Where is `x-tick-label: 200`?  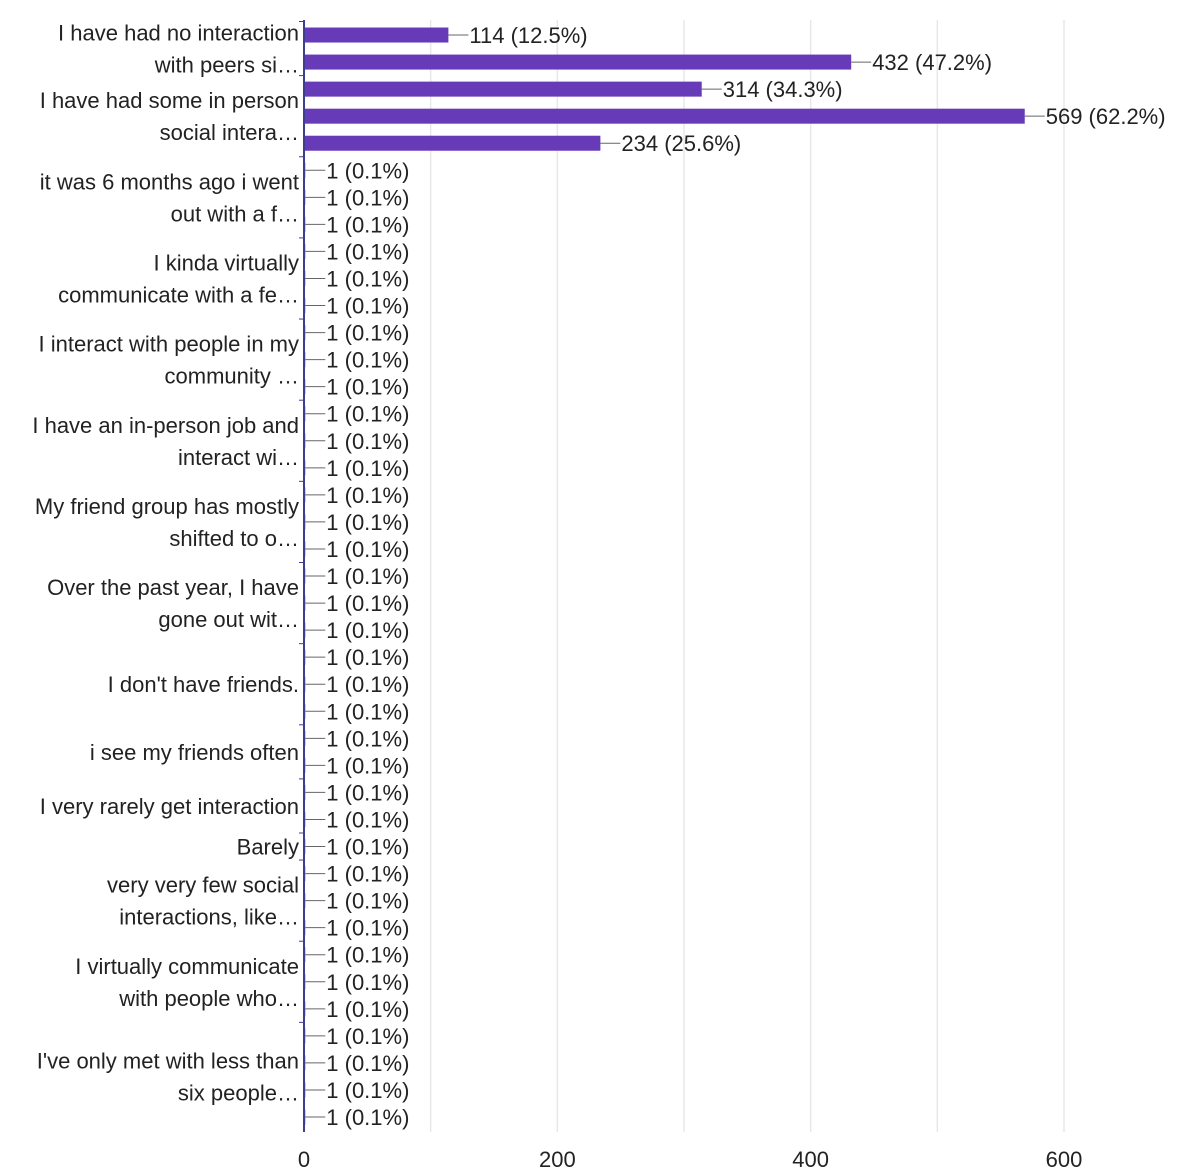 x-tick-label: 200 is located at coordinates (557, 1158).